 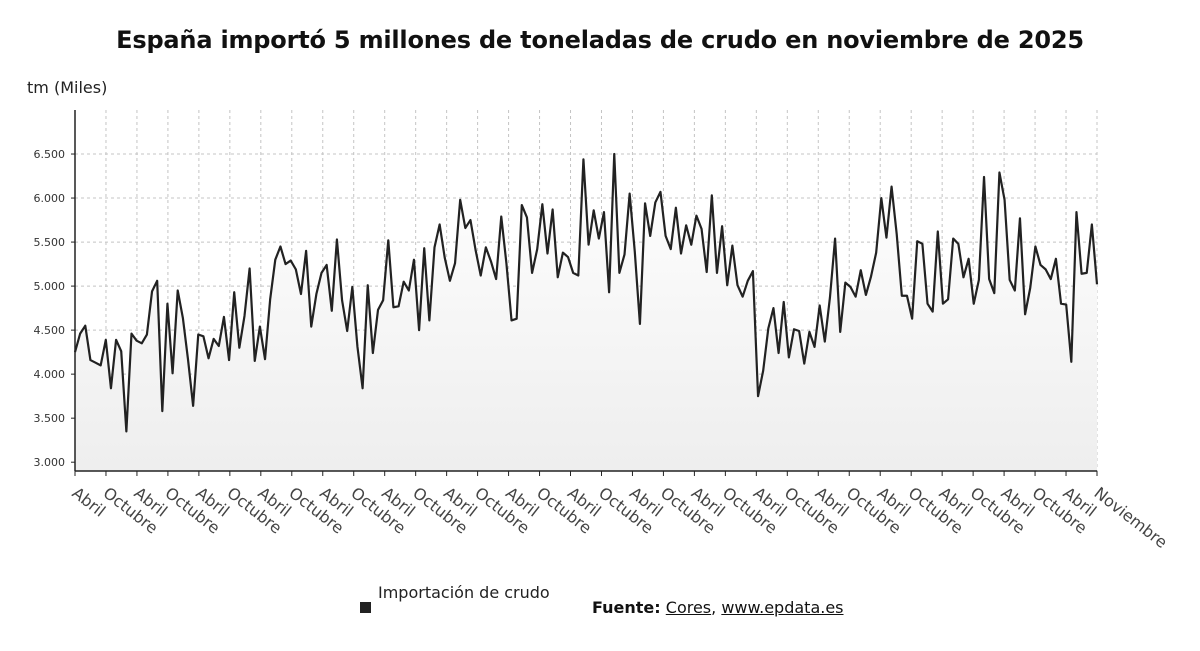 I want to click on y-tick-label: 5.000, so click(x=50, y=286).